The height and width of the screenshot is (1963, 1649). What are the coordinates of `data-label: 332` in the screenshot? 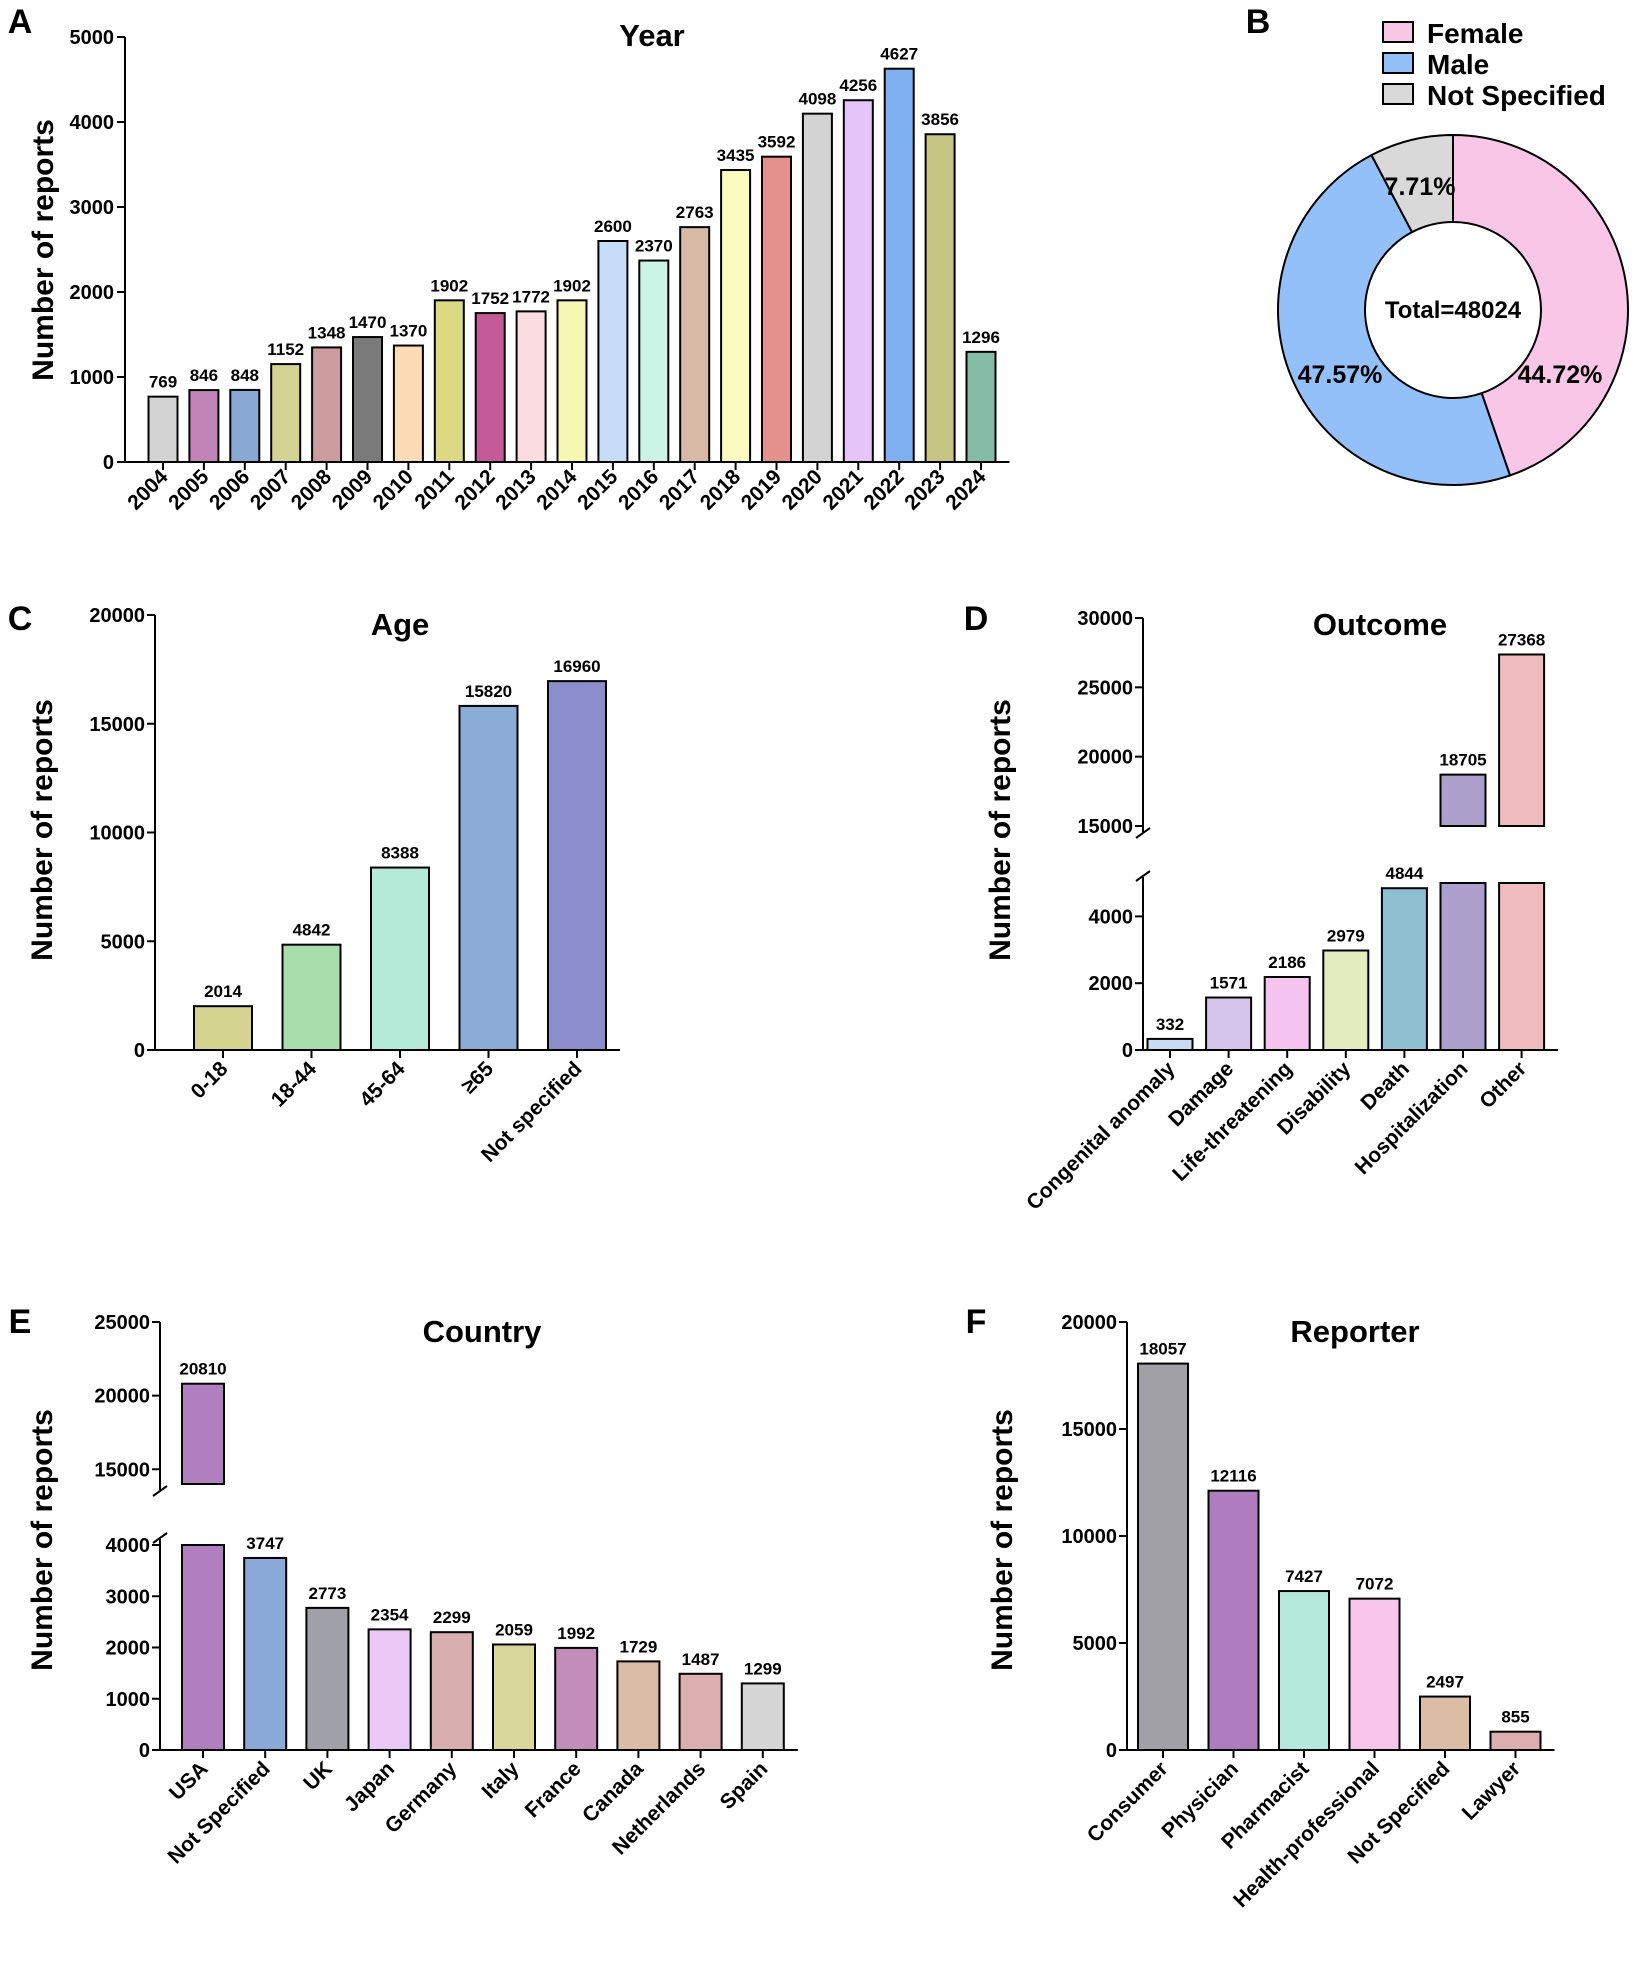 It's located at (1170, 1024).